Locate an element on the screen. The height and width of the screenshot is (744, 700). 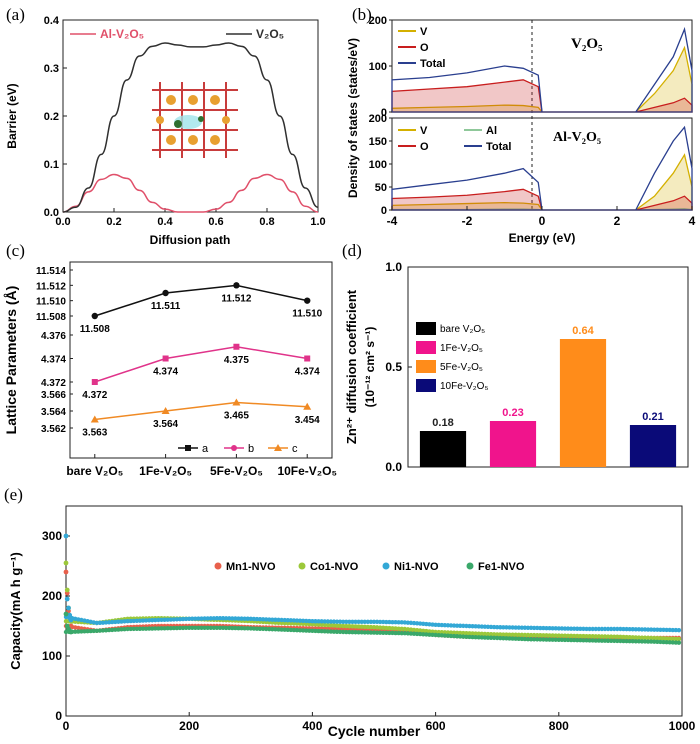
panel-b-plot is located at coordinates (542, 118).